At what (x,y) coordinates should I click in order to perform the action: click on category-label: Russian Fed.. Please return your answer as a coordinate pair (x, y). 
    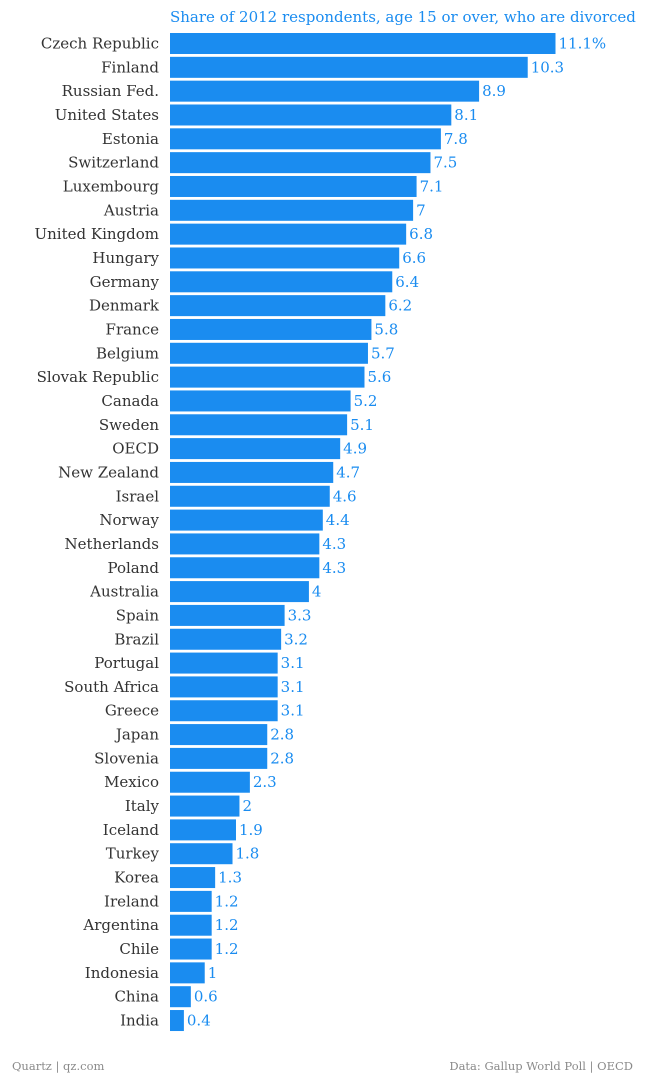
    Looking at the image, I should click on (110, 91).